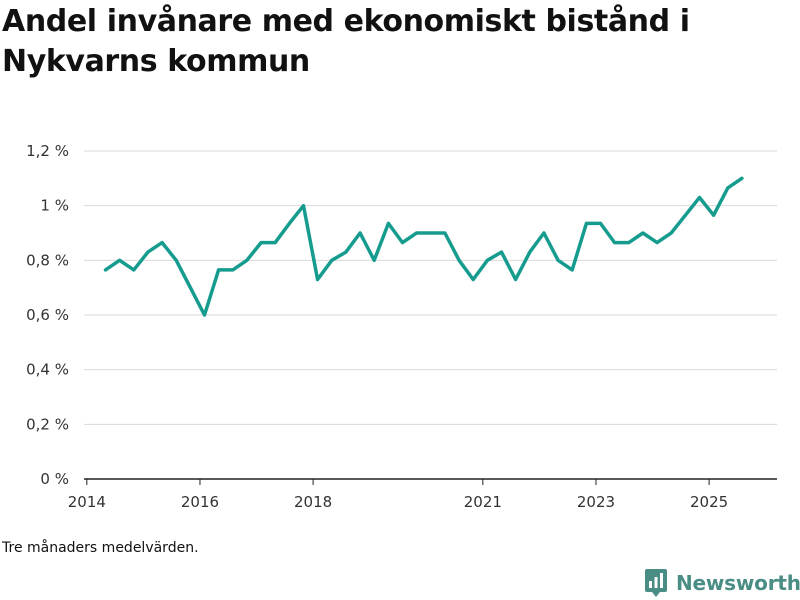  What do you see at coordinates (656, 583) in the screenshot?
I see `newsworthy-logo-icon` at bounding box center [656, 583].